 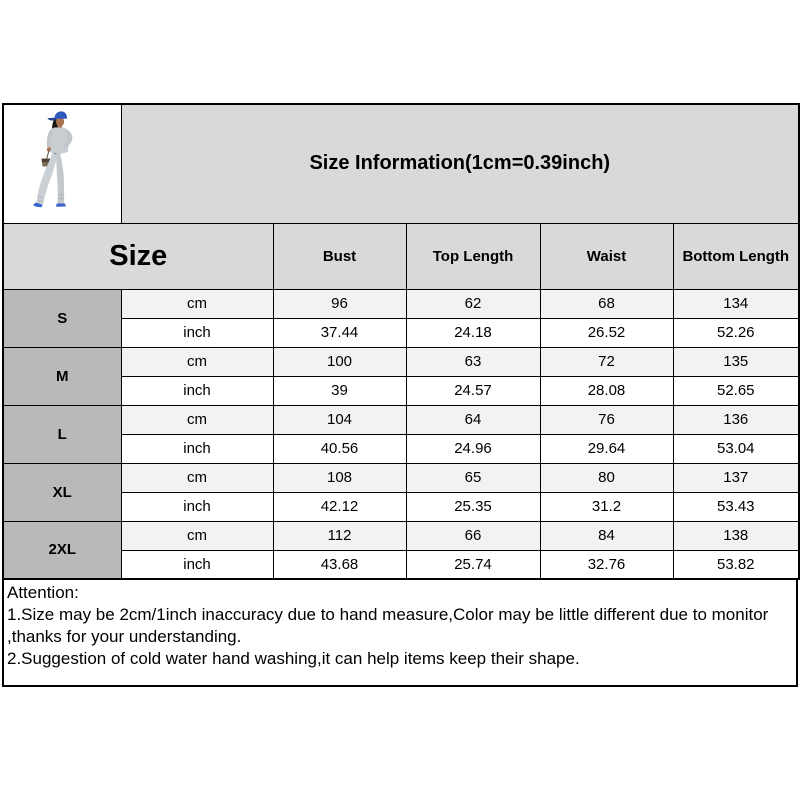 I want to click on cell-2xl-bust-inch: 43.68, so click(x=339, y=564).